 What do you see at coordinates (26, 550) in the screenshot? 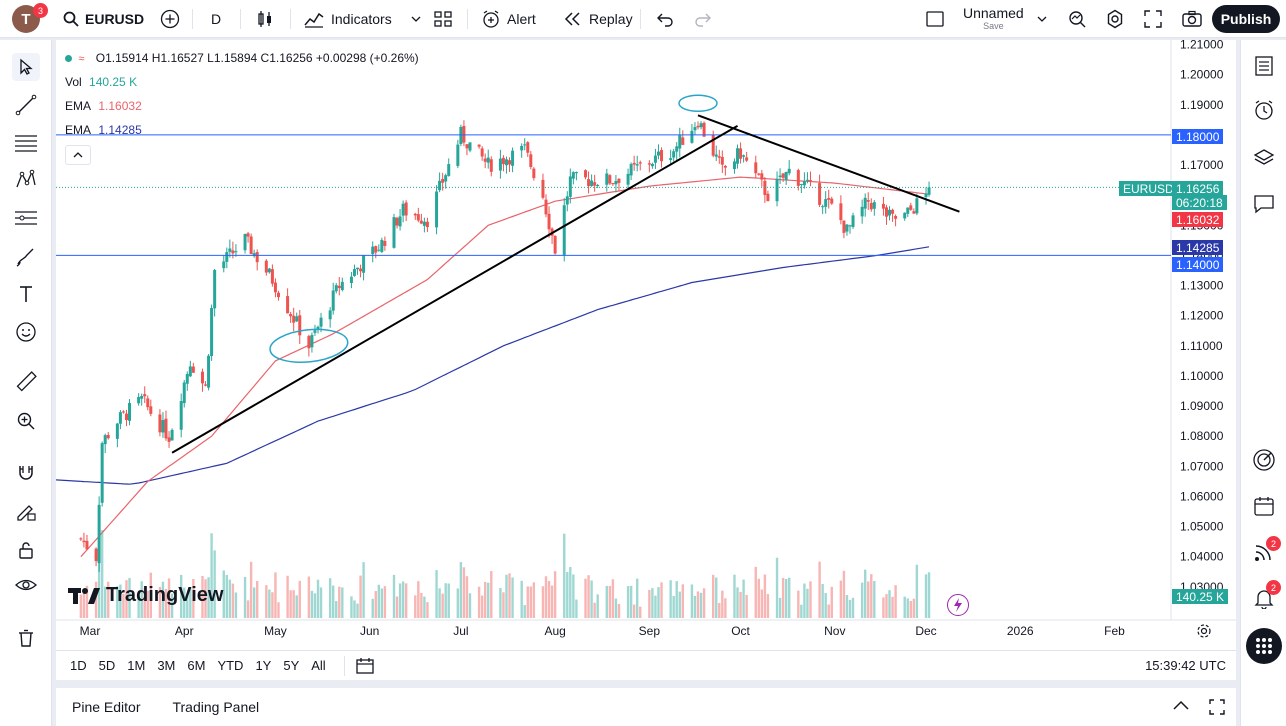
I see `lock-drawings-tool` at bounding box center [26, 550].